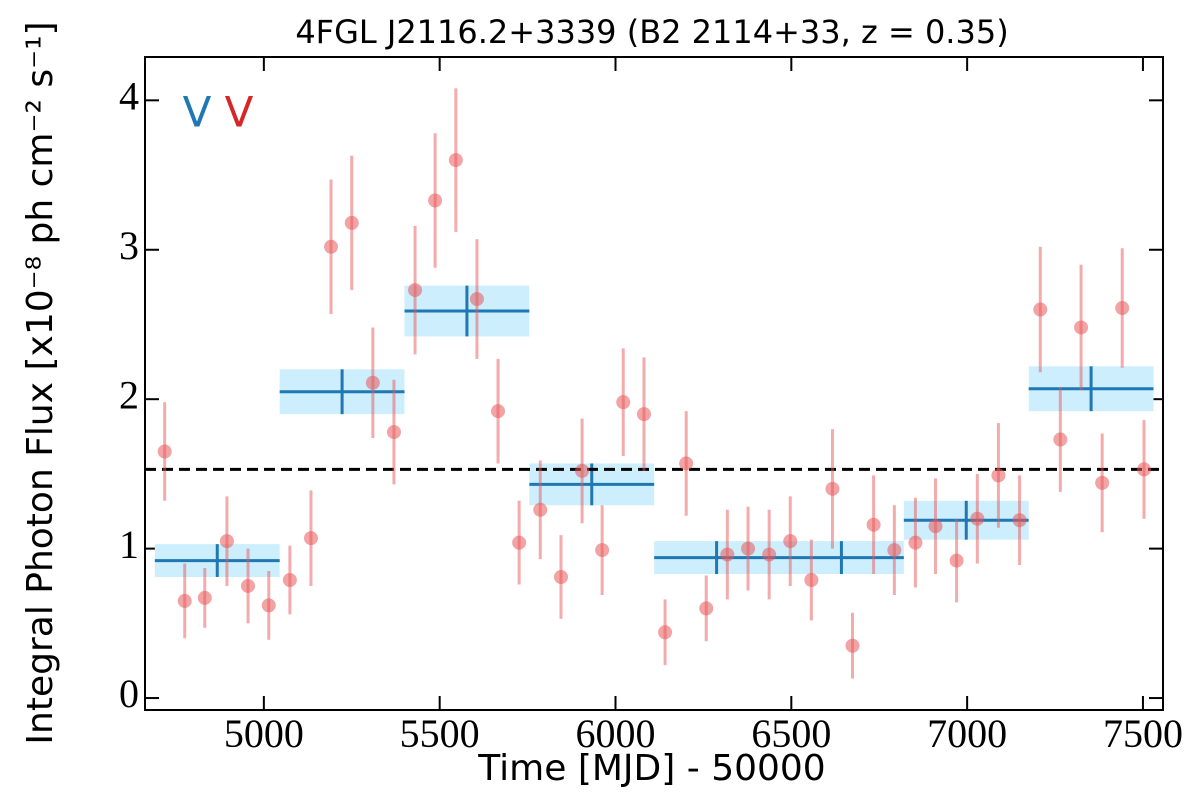 This screenshot has width=1200, height=800. What do you see at coordinates (129, 245) in the screenshot?
I see `y-tick-label: 3` at bounding box center [129, 245].